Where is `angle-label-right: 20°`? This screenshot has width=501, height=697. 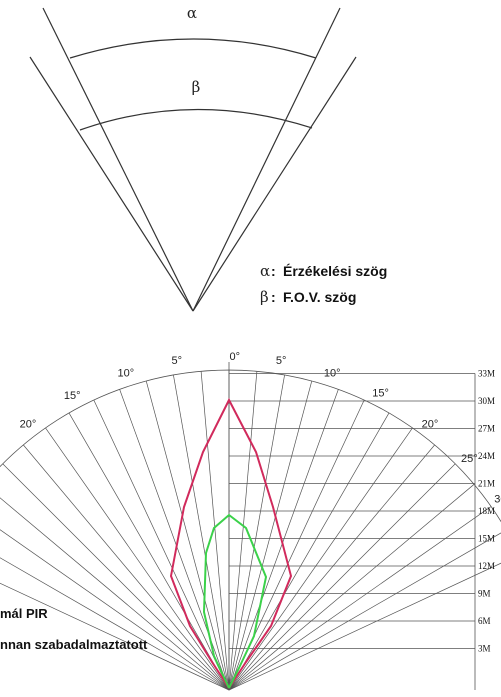 angle-label-right: 20° is located at coordinates (430, 424).